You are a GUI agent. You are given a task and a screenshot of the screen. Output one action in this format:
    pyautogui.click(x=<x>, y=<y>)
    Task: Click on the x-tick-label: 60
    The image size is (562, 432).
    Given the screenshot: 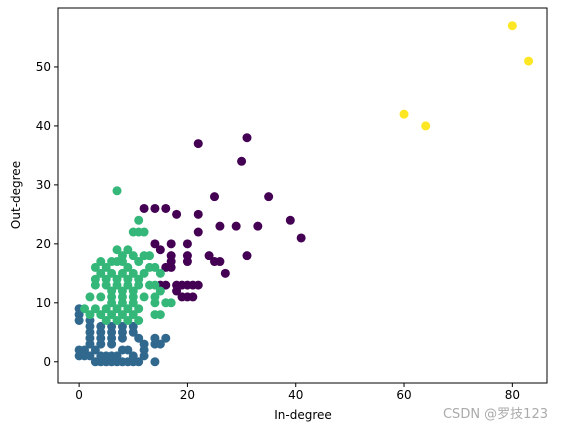 What is the action you would take?
    pyautogui.click(x=403, y=395)
    